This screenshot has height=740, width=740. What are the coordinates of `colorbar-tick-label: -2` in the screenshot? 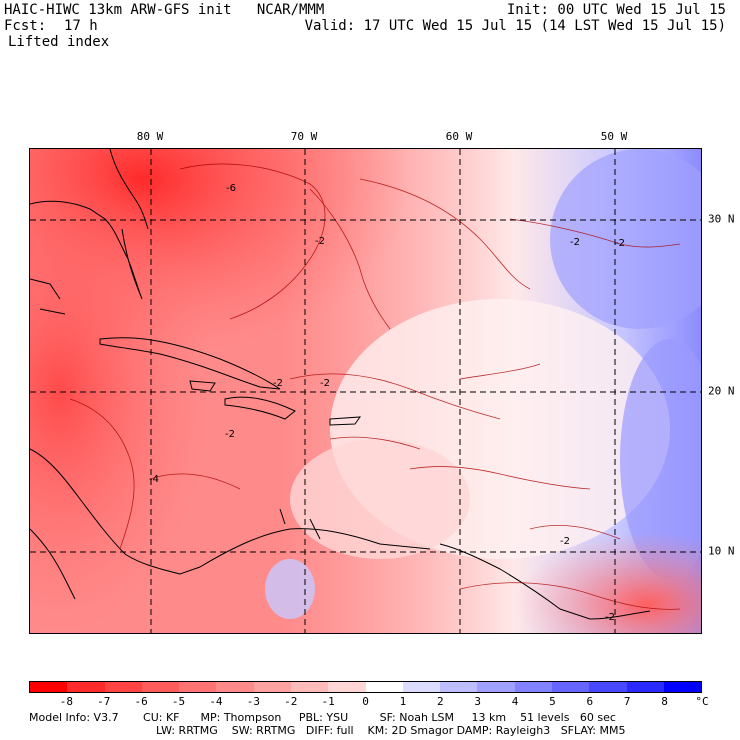 It's located at (291, 701).